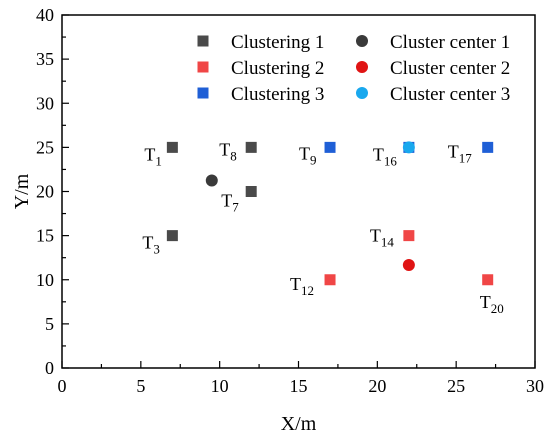 The image size is (550, 444). Describe the element at coordinates (156, 249) in the screenshot. I see `point-label-subscript: 3` at that location.